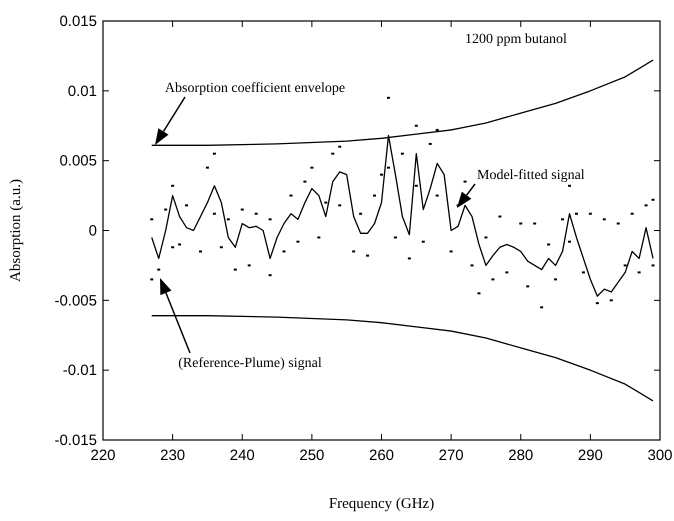 This screenshot has width=674, height=521. Describe the element at coordinates (242, 455) in the screenshot. I see `x-tick-label: 240` at that location.